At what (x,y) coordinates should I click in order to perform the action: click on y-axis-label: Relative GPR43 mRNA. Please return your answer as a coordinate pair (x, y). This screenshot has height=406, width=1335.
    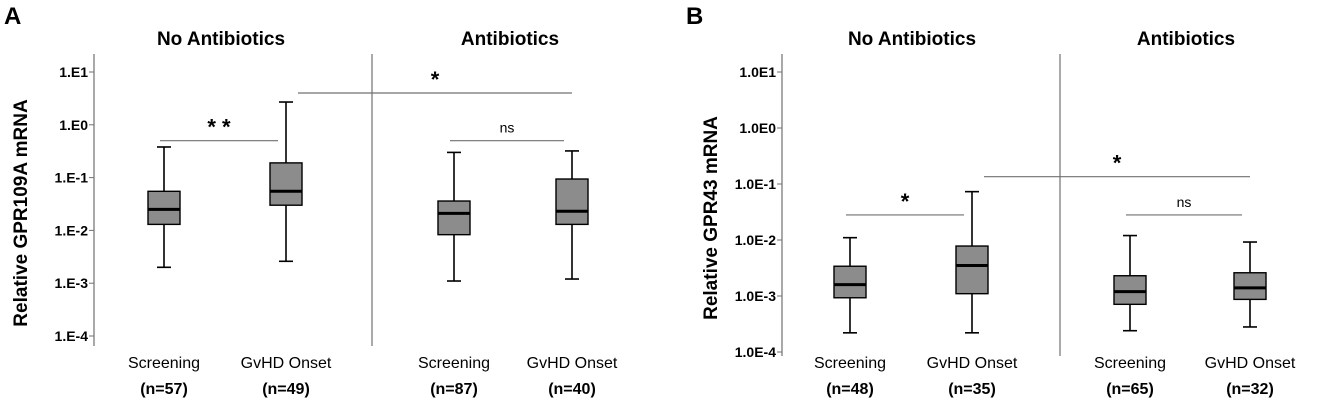
    Looking at the image, I should click on (711, 218).